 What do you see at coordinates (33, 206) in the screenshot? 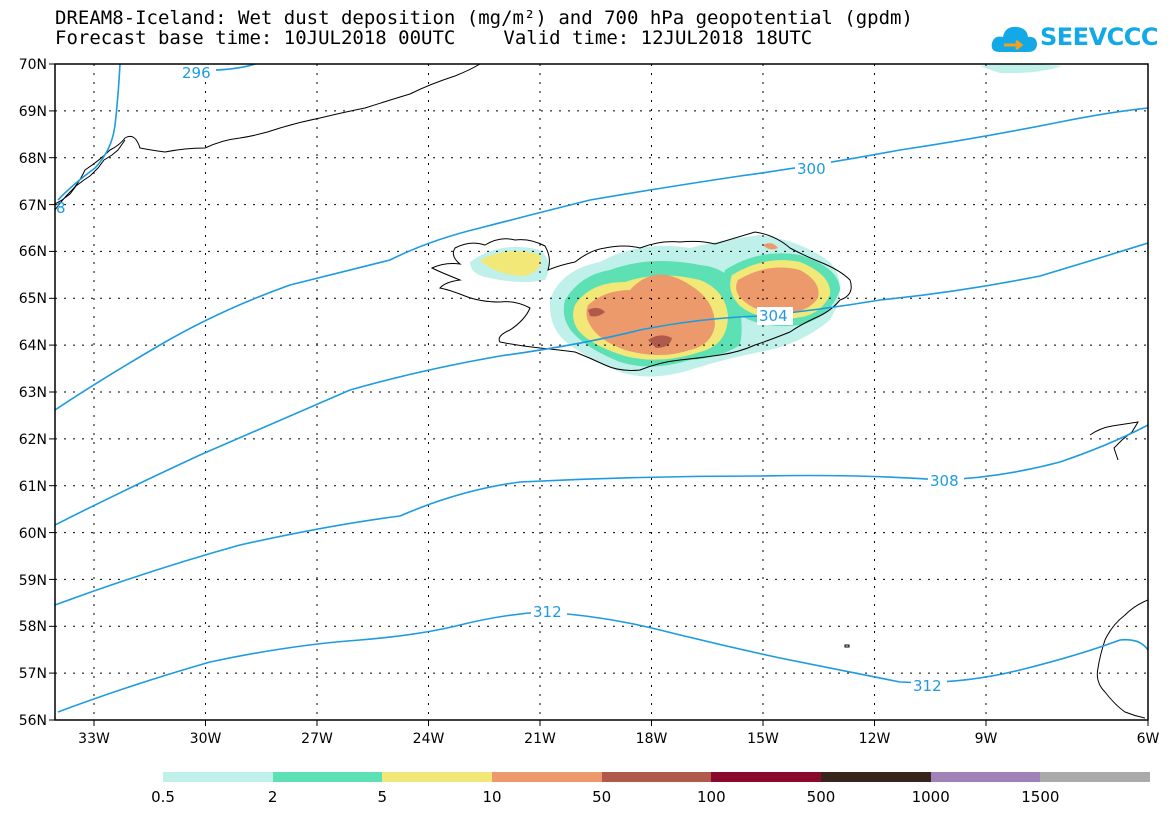
I see `lat-label: 67N` at bounding box center [33, 206].